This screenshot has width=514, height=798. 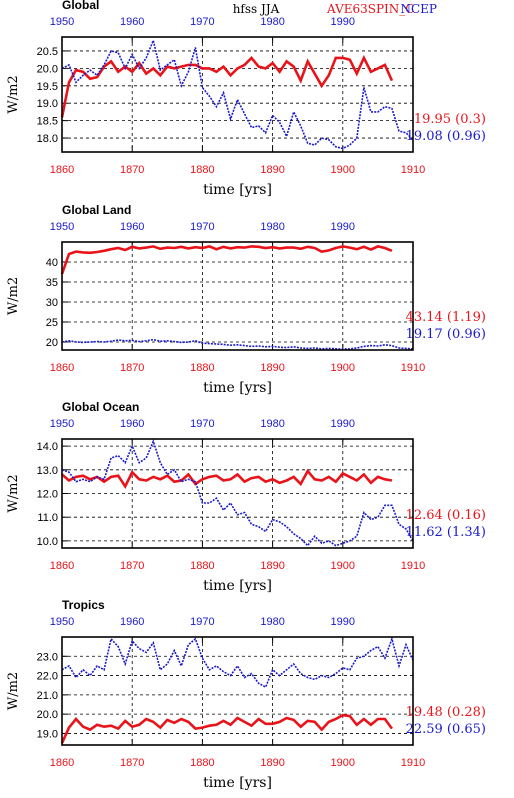 What do you see at coordinates (202, 566) in the screenshot?
I see `panel-3-xtick-label: 1880` at bounding box center [202, 566].